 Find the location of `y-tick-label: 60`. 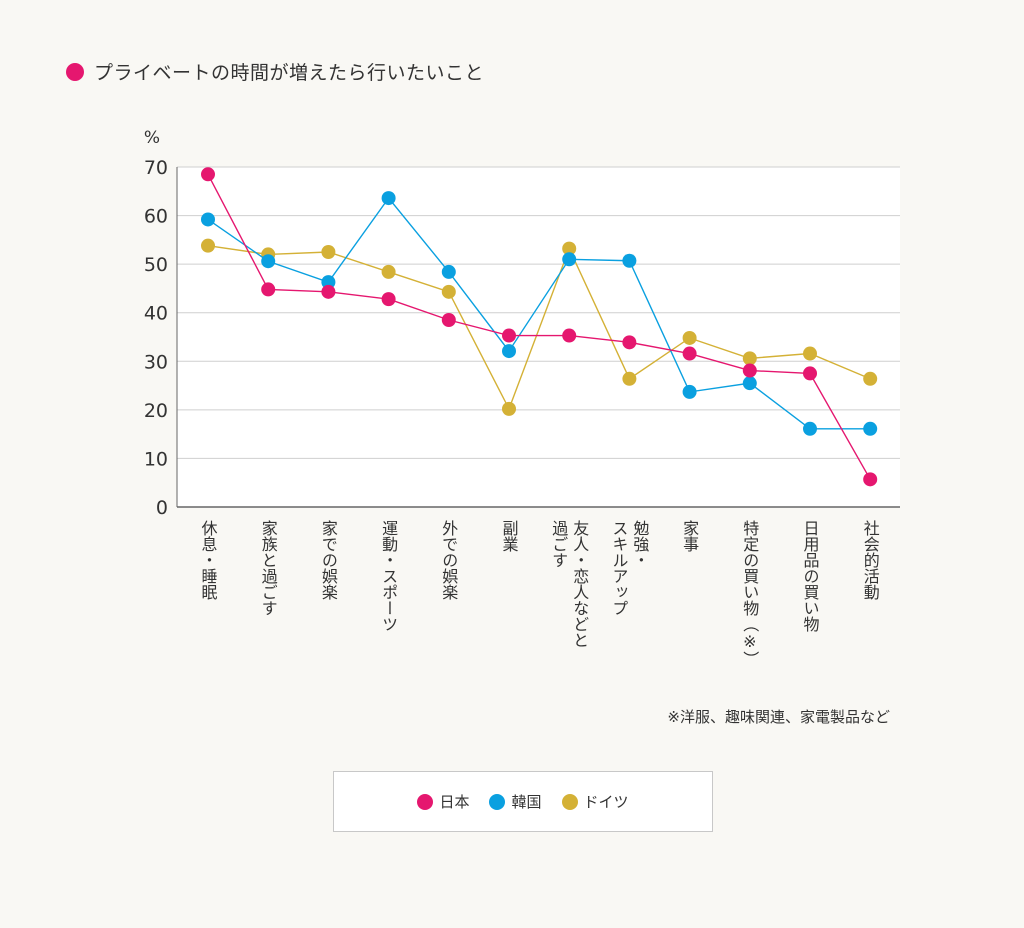

y-tick-label: 60 is located at coordinates (156, 217).